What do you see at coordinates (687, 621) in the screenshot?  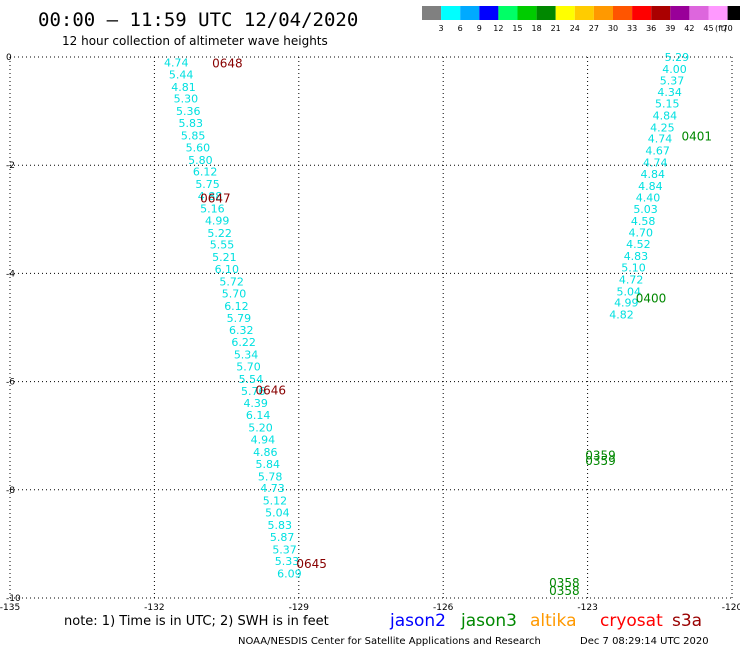 I see `satellite-name: s3a` at bounding box center [687, 621].